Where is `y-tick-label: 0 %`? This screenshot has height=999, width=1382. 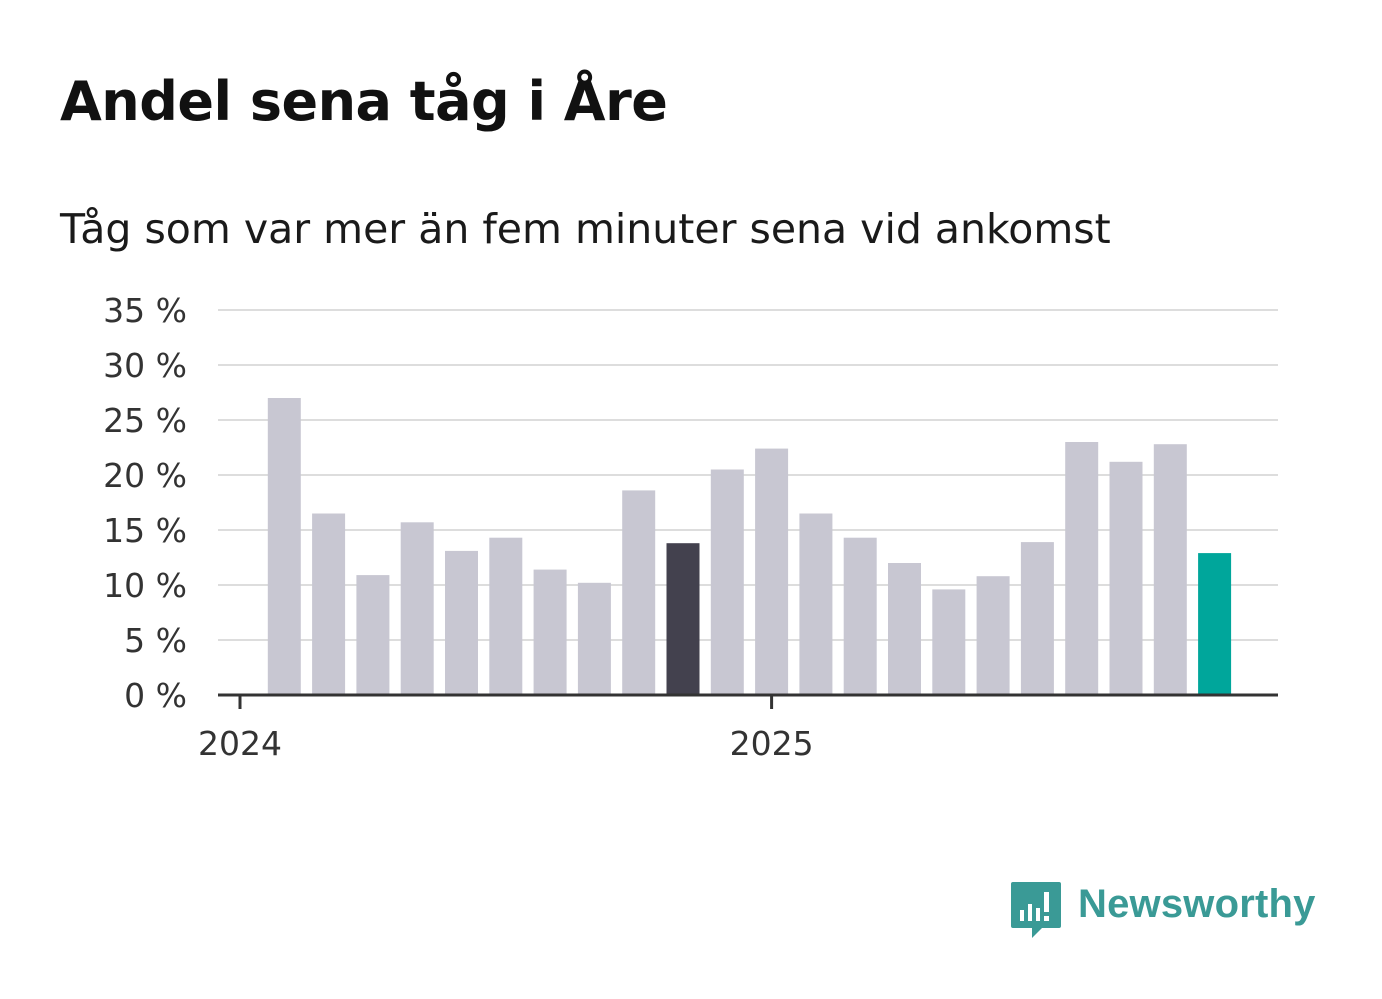 y-tick-label: 0 % is located at coordinates (155, 695).